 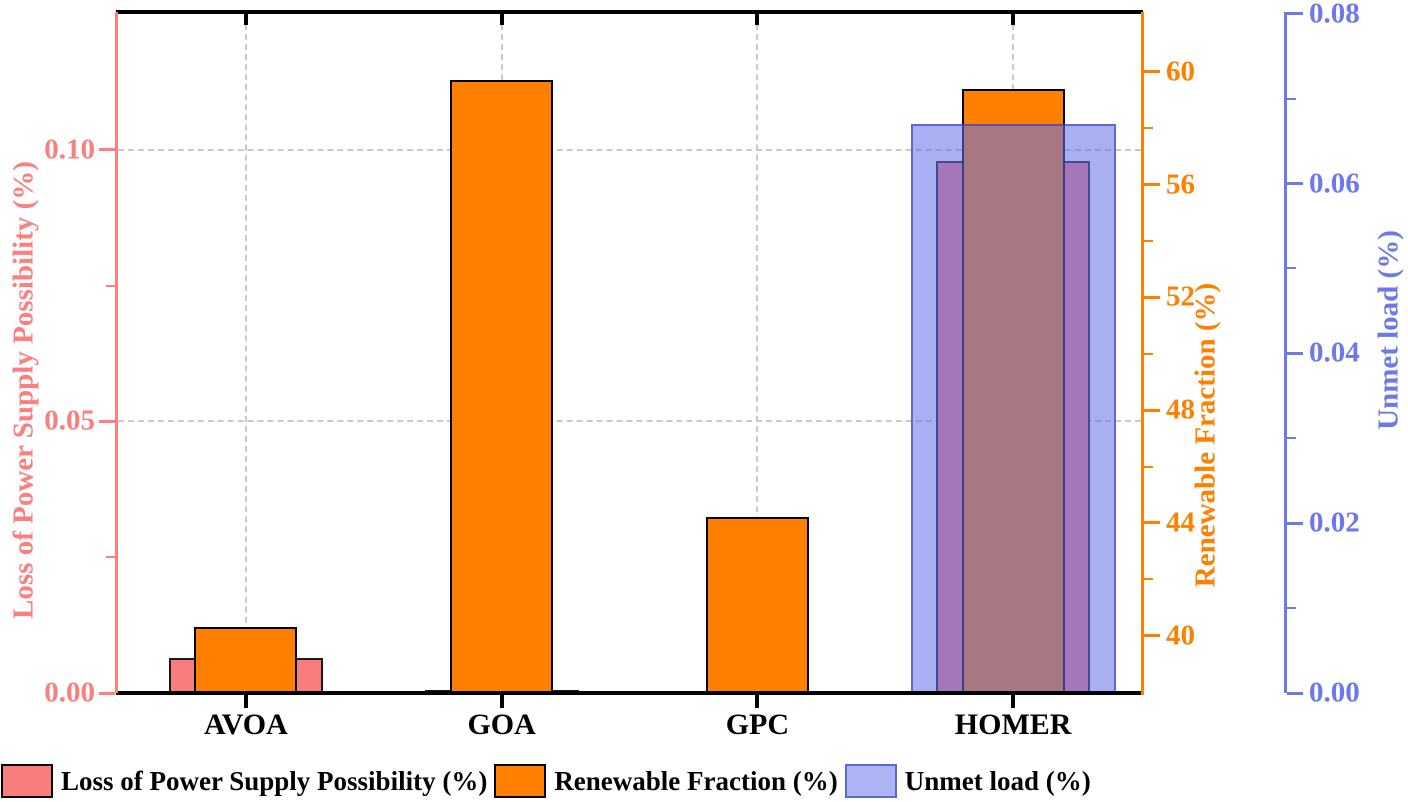 What do you see at coordinates (1334, 522) in the screenshot?
I see `axis-tick-label: 0.02` at bounding box center [1334, 522].